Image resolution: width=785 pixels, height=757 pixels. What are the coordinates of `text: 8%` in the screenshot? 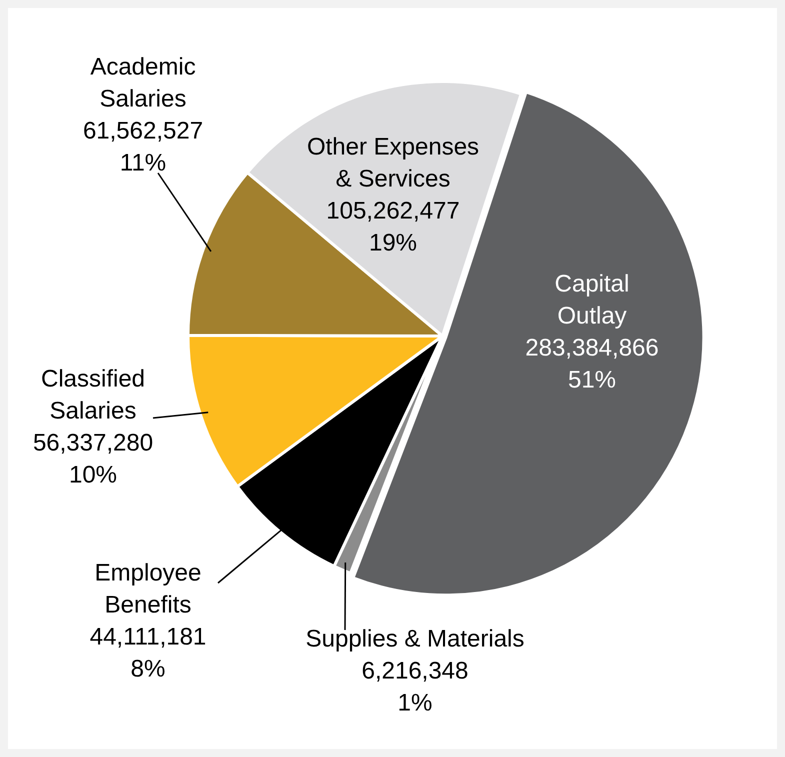 It's located at (148, 669).